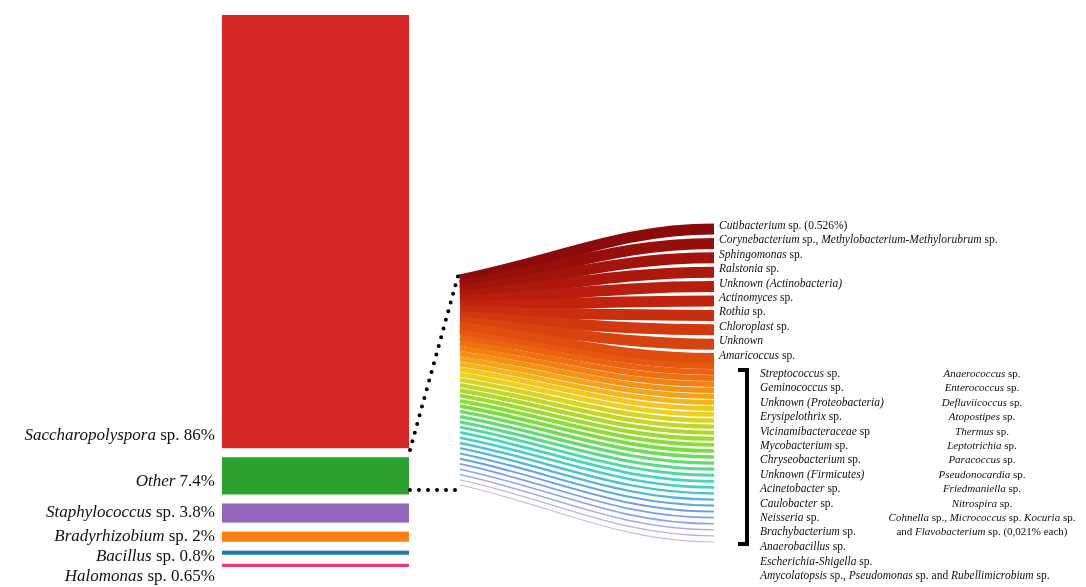  I want to click on text: Amaricoccus sp., so click(757, 355).